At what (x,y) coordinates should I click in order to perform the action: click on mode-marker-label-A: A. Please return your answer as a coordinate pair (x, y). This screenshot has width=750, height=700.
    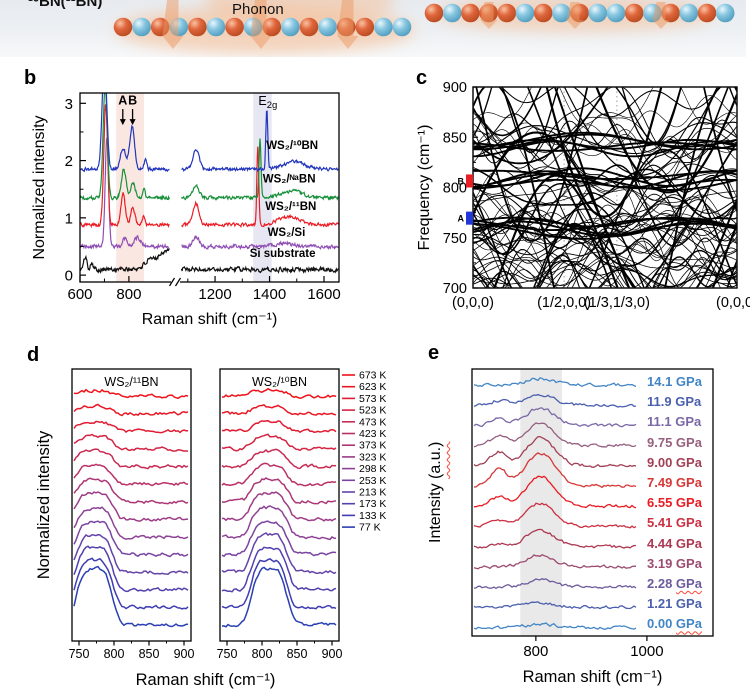
    Looking at the image, I should click on (461, 219).